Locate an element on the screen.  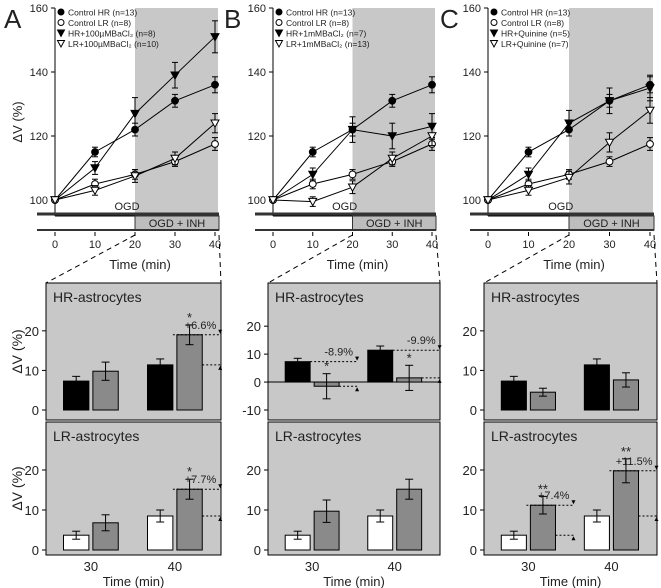
percent-change-label: +7.4% is located at coordinates (554, 496).